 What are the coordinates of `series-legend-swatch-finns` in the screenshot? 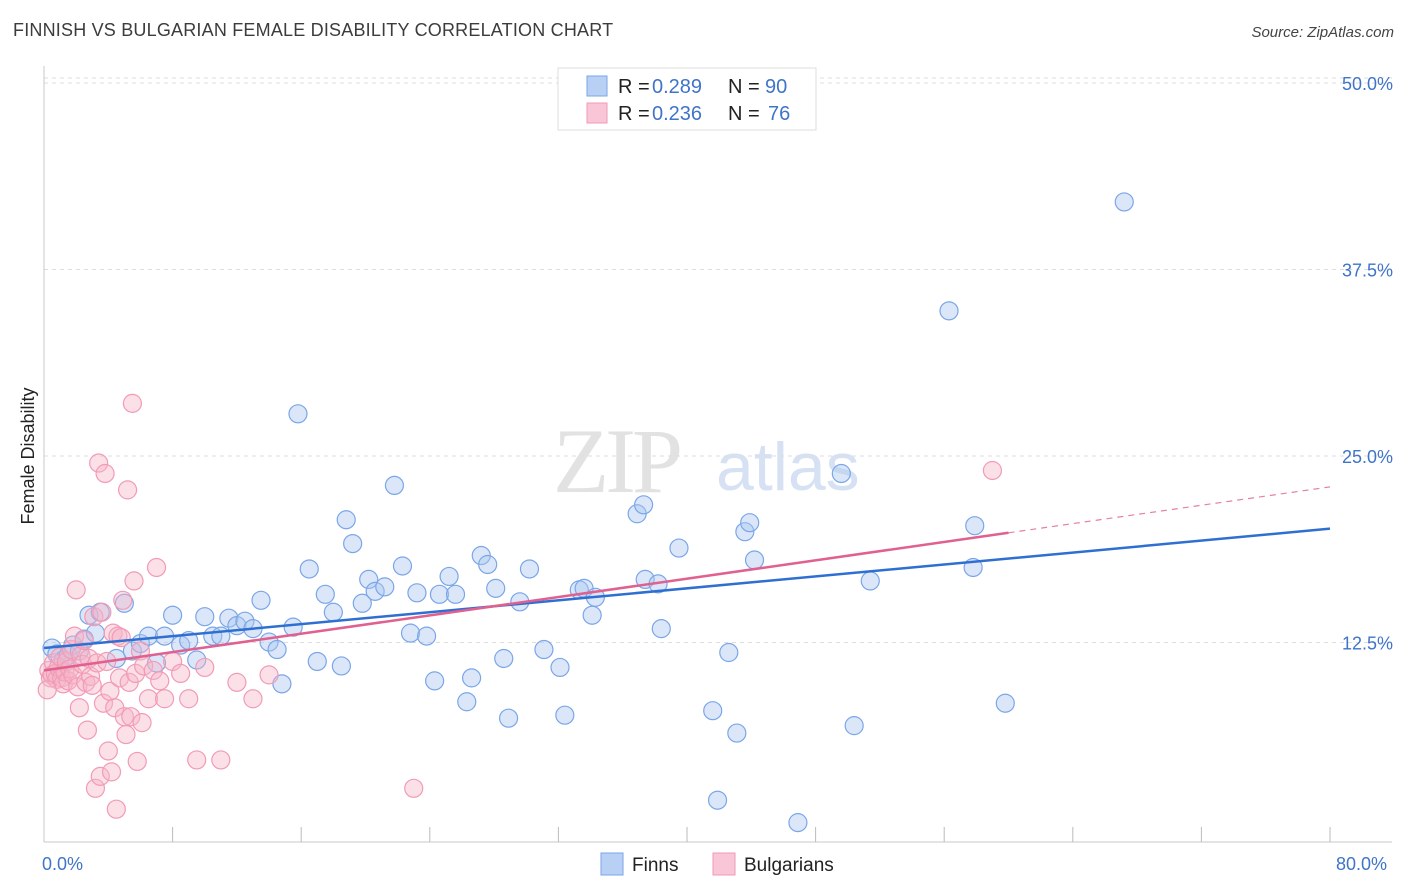 It's located at (612, 864).